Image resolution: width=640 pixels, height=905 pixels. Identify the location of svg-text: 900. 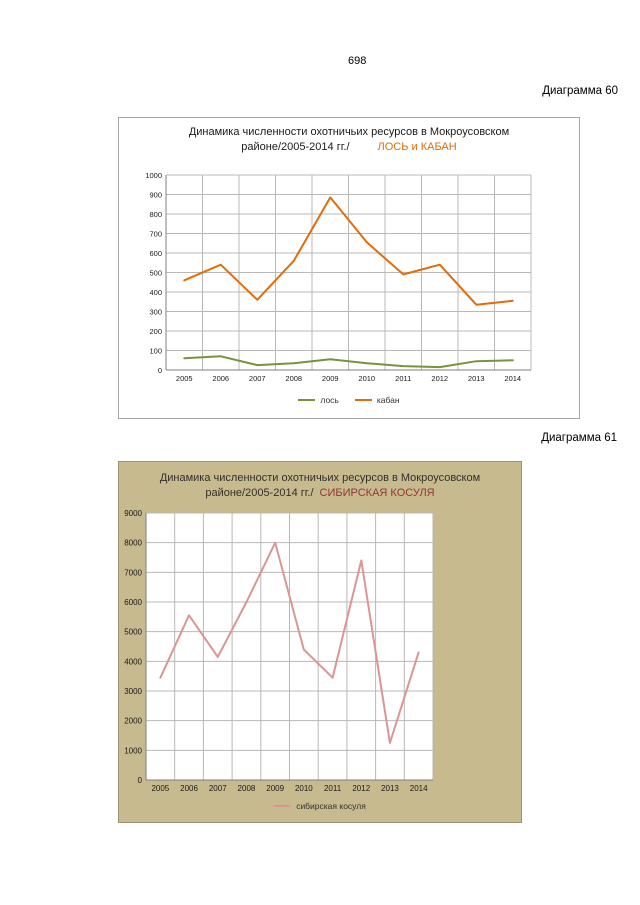
(155, 195).